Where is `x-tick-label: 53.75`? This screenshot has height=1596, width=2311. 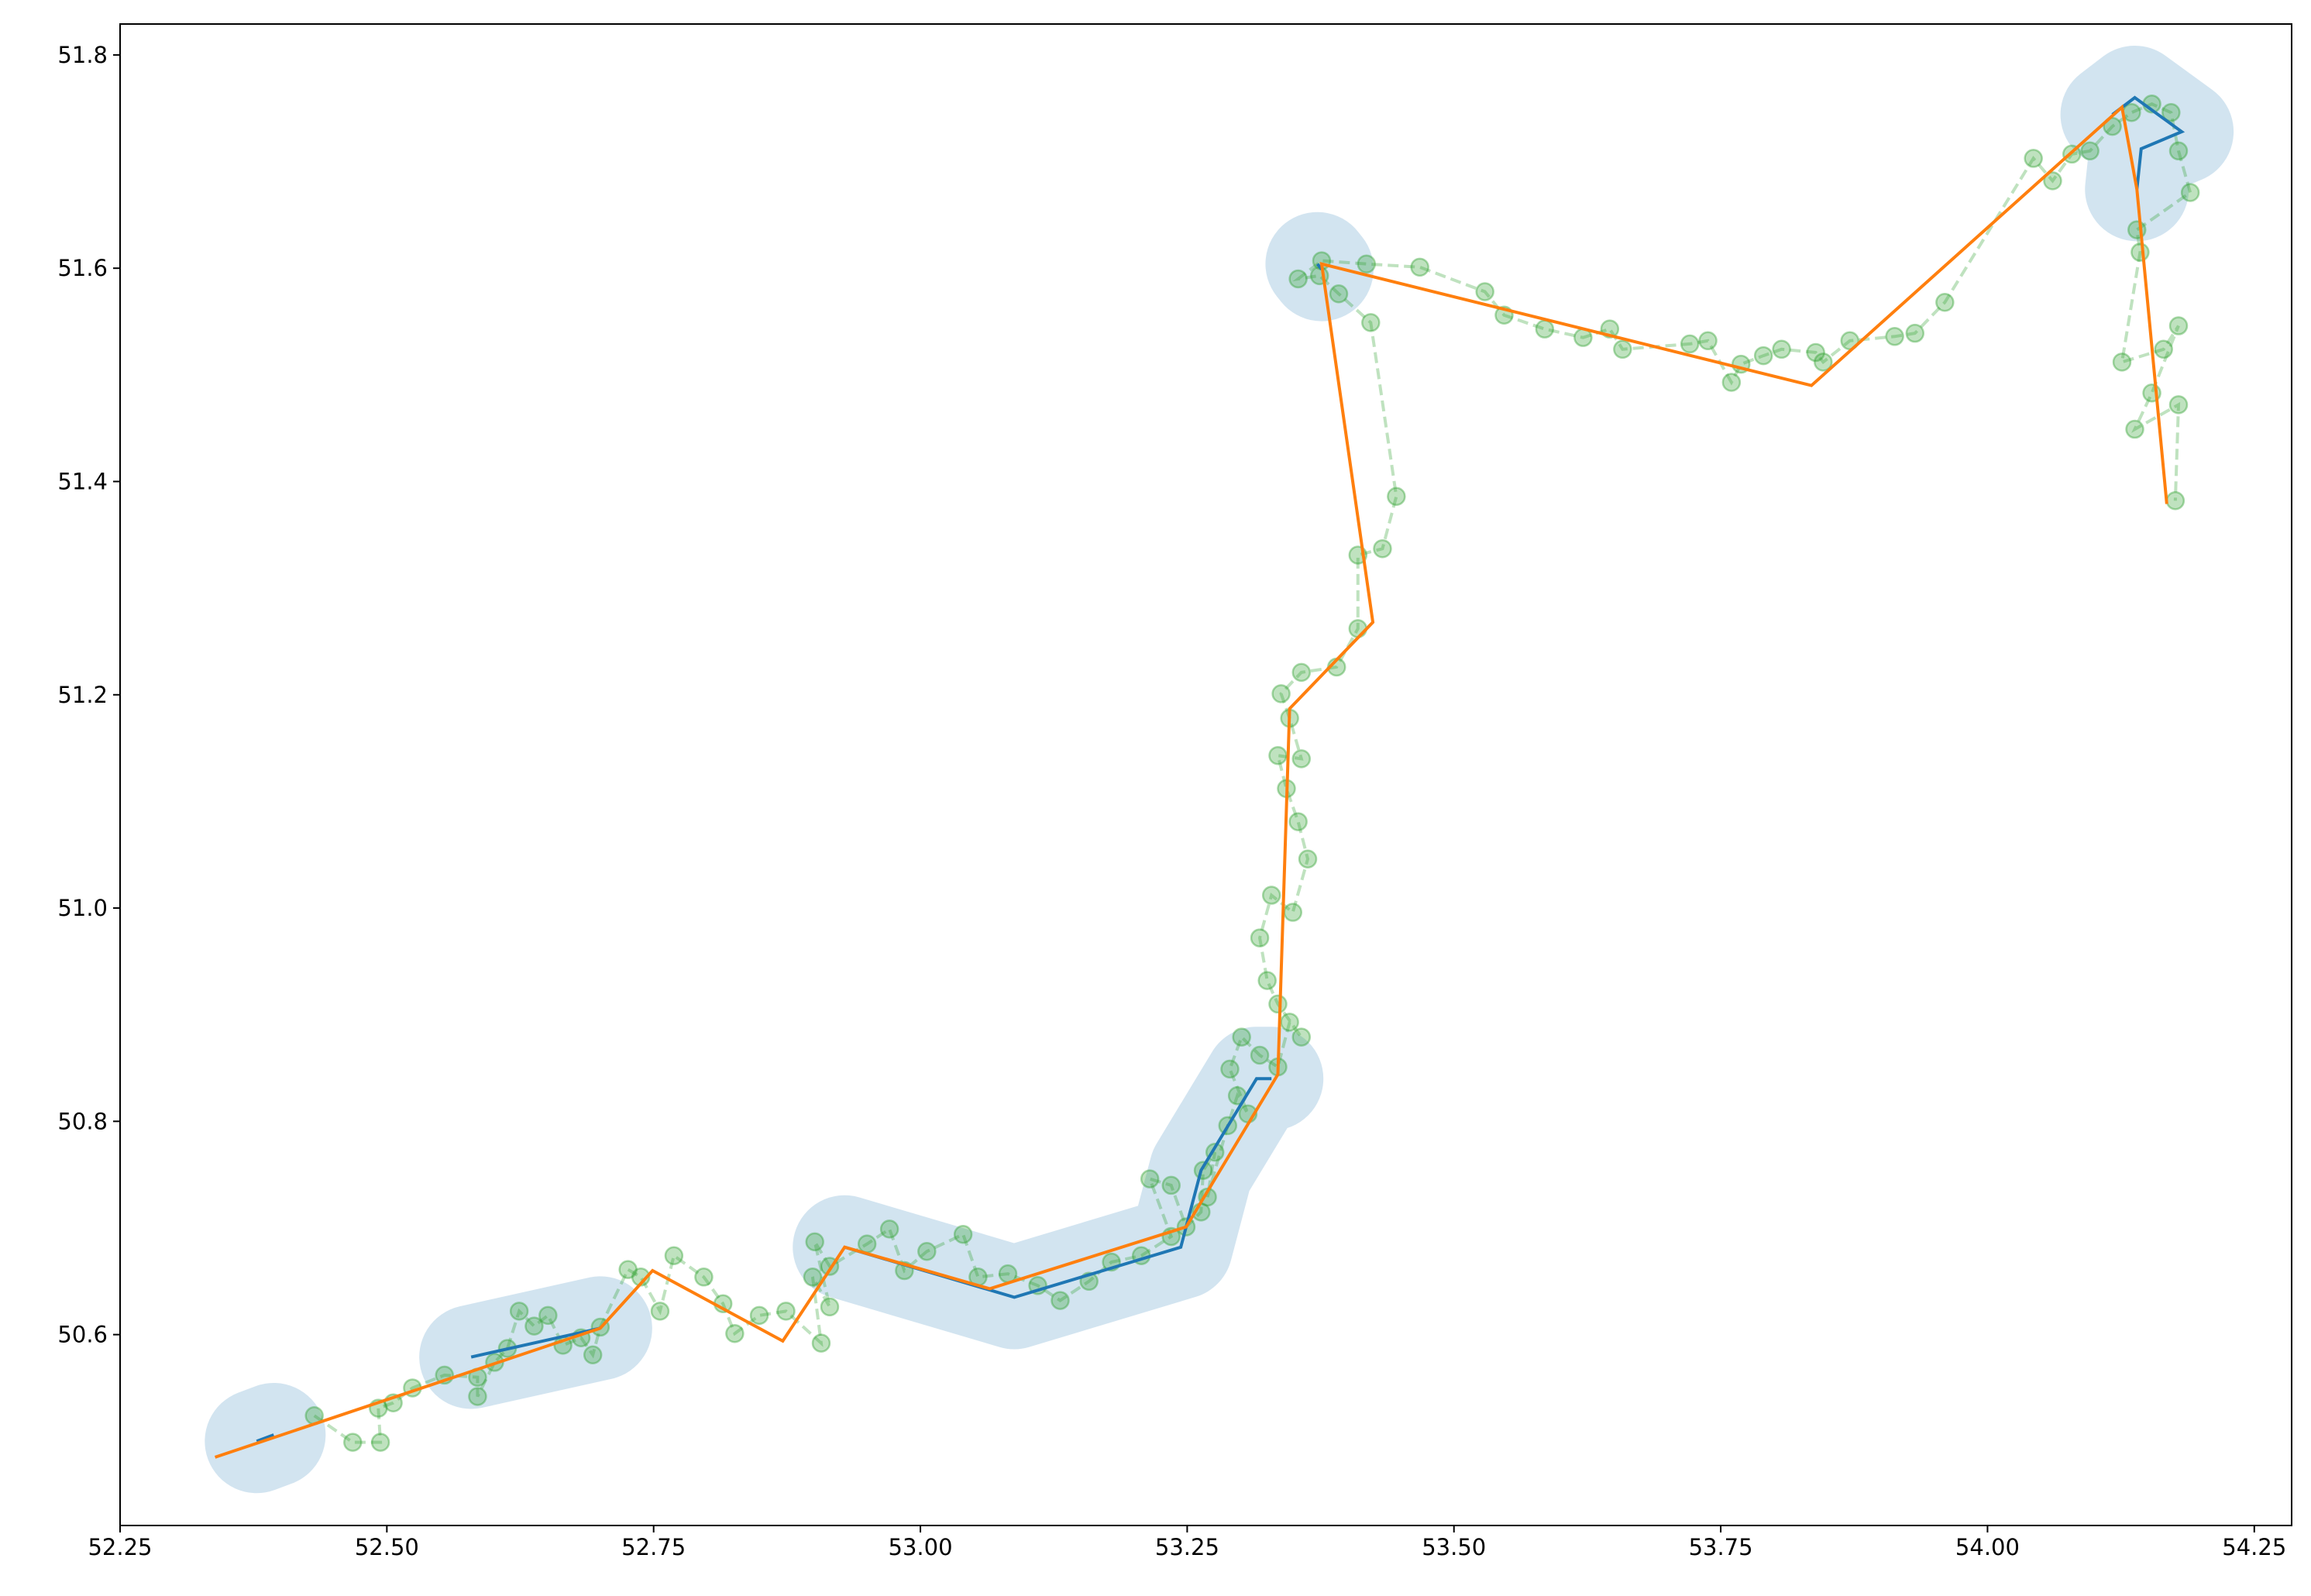
x-tick-label: 53.75 is located at coordinates (1721, 1547).